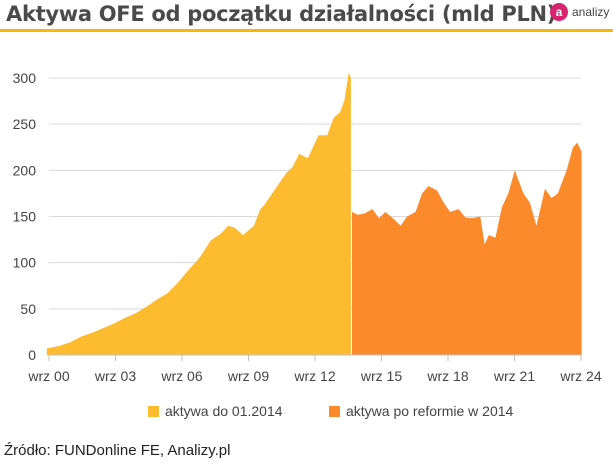  What do you see at coordinates (381, 376) in the screenshot?
I see `x-tick-label: wrz 15` at bounding box center [381, 376].